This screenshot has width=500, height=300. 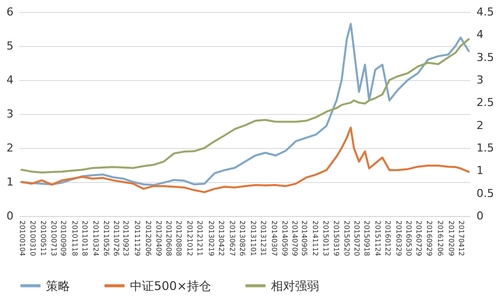 What do you see at coordinates (170, 285) in the screenshot?
I see `legend-label: 中证500×持仓` at bounding box center [170, 285].